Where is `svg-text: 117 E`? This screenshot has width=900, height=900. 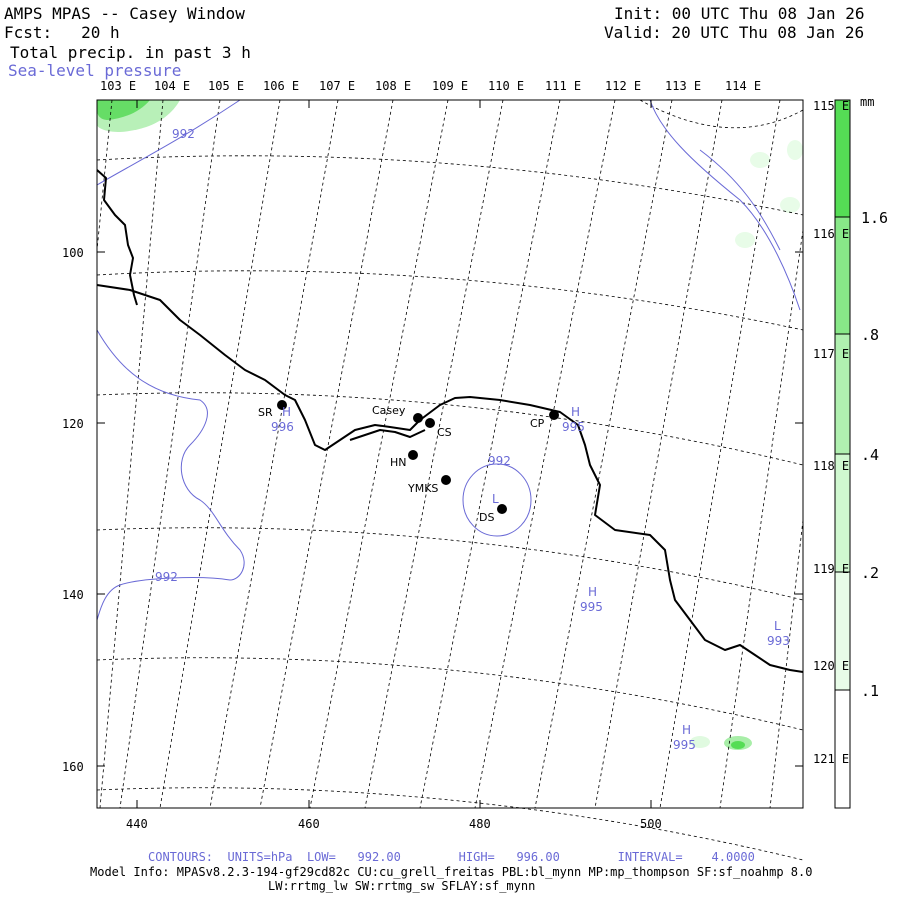 svg-text: 117 E is located at coordinates (831, 354).